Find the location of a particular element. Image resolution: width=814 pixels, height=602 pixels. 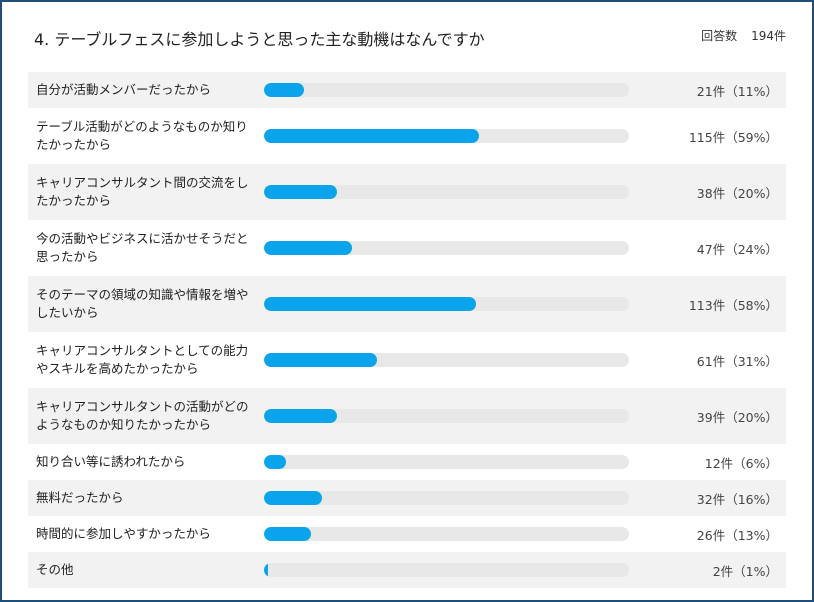

value-label: 38件（20%） is located at coordinates (737, 193).